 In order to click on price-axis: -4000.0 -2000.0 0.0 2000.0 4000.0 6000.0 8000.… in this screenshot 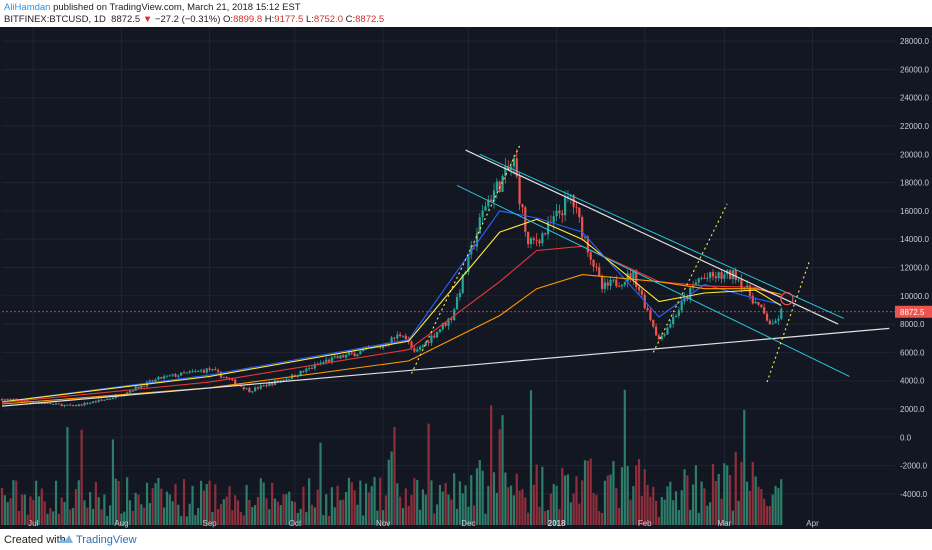, I will do `click(913, 278)`.